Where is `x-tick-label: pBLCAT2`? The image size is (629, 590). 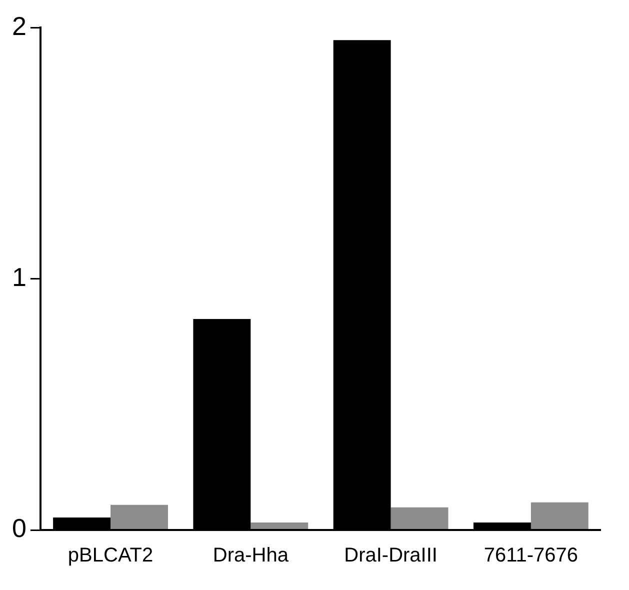
x-tick-label: pBLCAT2 is located at coordinates (111, 555).